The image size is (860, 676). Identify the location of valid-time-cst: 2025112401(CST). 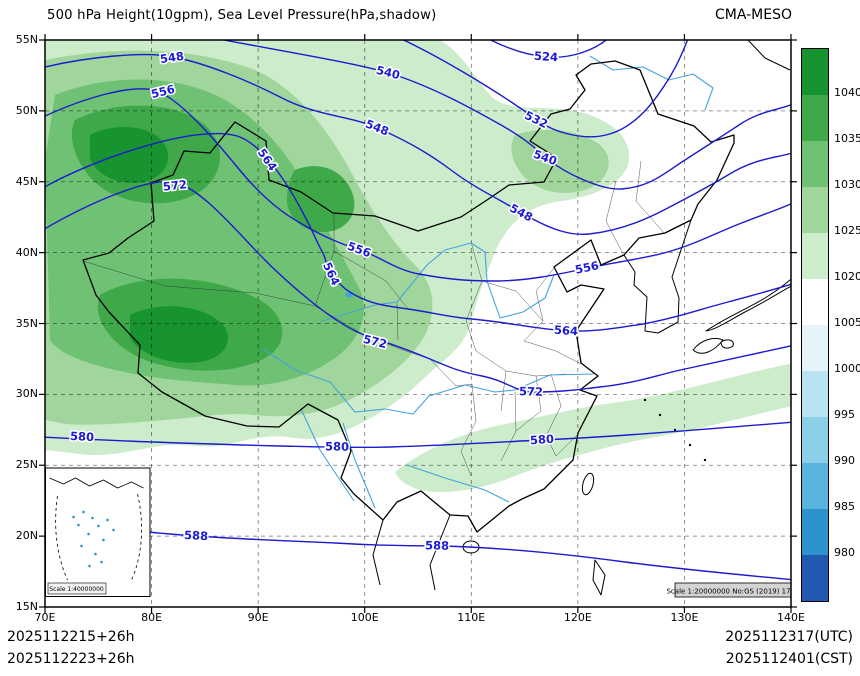
(789, 659).